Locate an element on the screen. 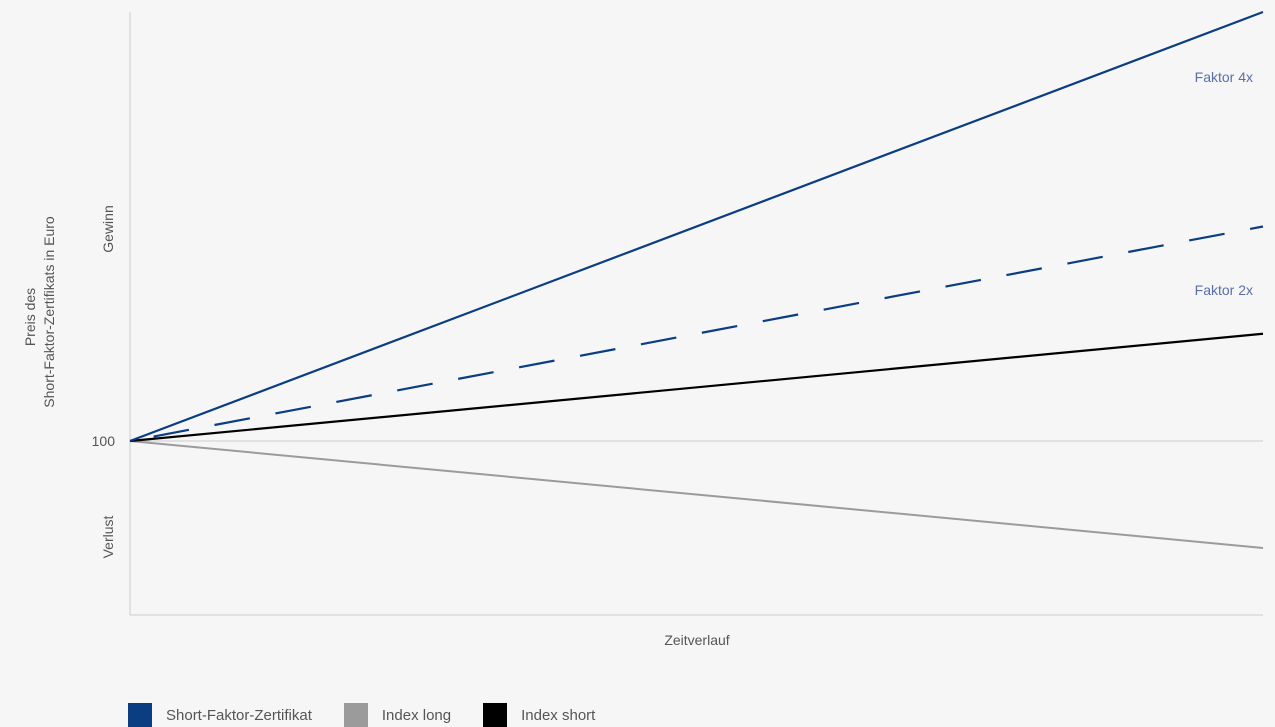 The height and width of the screenshot is (727, 1275). series-line-index_short is located at coordinates (696, 387).